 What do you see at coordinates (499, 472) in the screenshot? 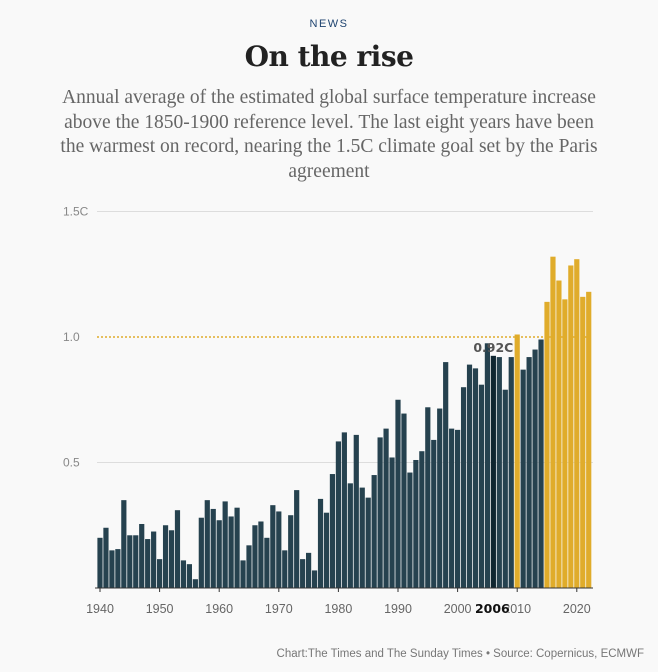
I see `bar-2007` at bounding box center [499, 472].